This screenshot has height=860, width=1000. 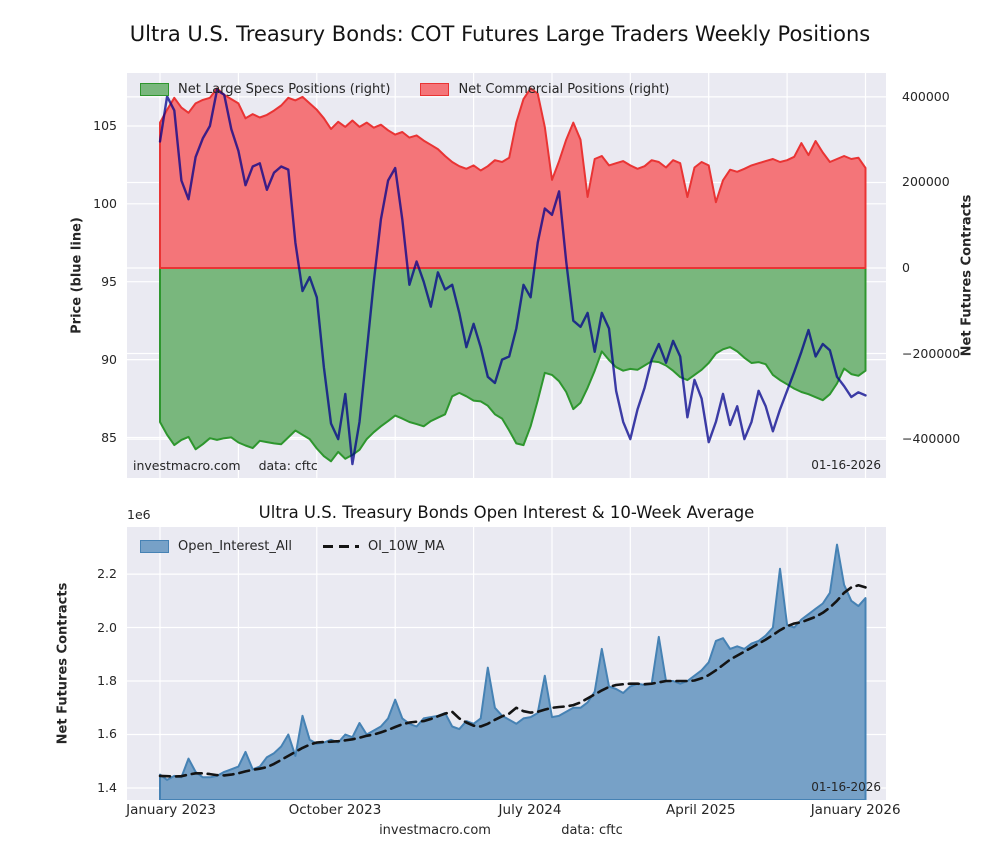 What do you see at coordinates (107, 627) in the screenshot?
I see `bottom-left-tick-label: 2.0` at bounding box center [107, 627].